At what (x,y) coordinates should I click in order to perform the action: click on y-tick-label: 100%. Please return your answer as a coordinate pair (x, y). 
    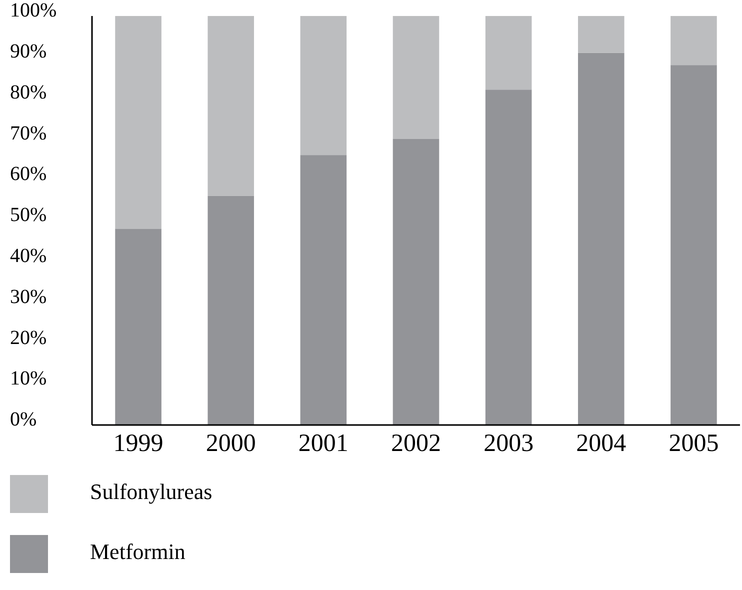
    Looking at the image, I should click on (33, 11).